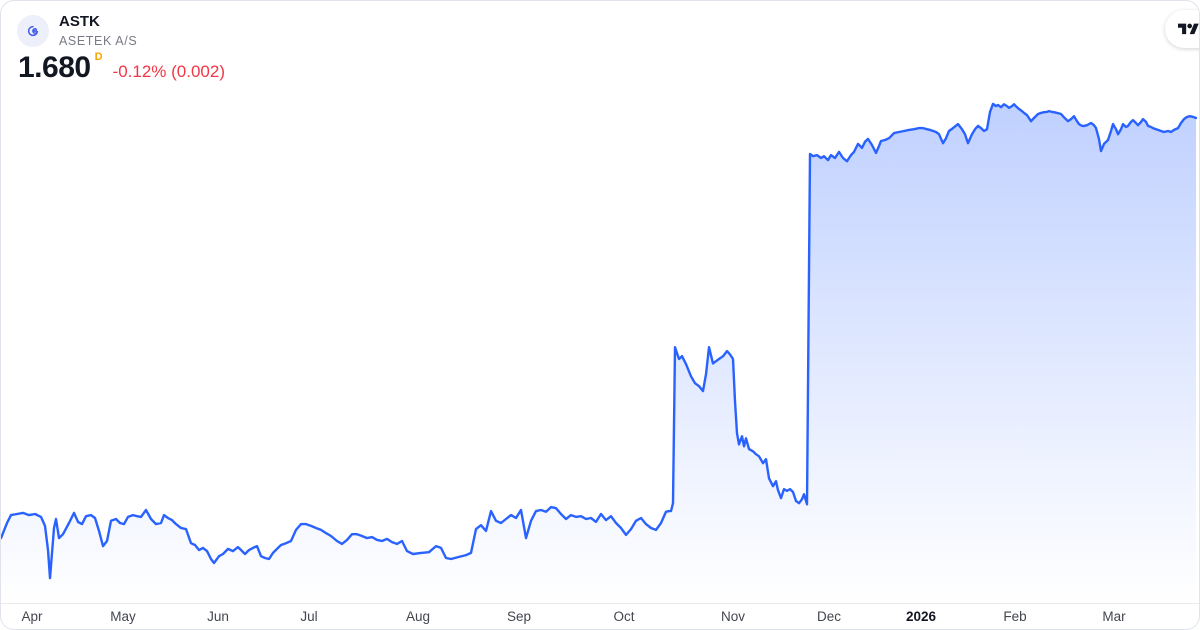 Image resolution: width=1200 pixels, height=630 pixels. I want to click on interval-badge: D, so click(98, 57).